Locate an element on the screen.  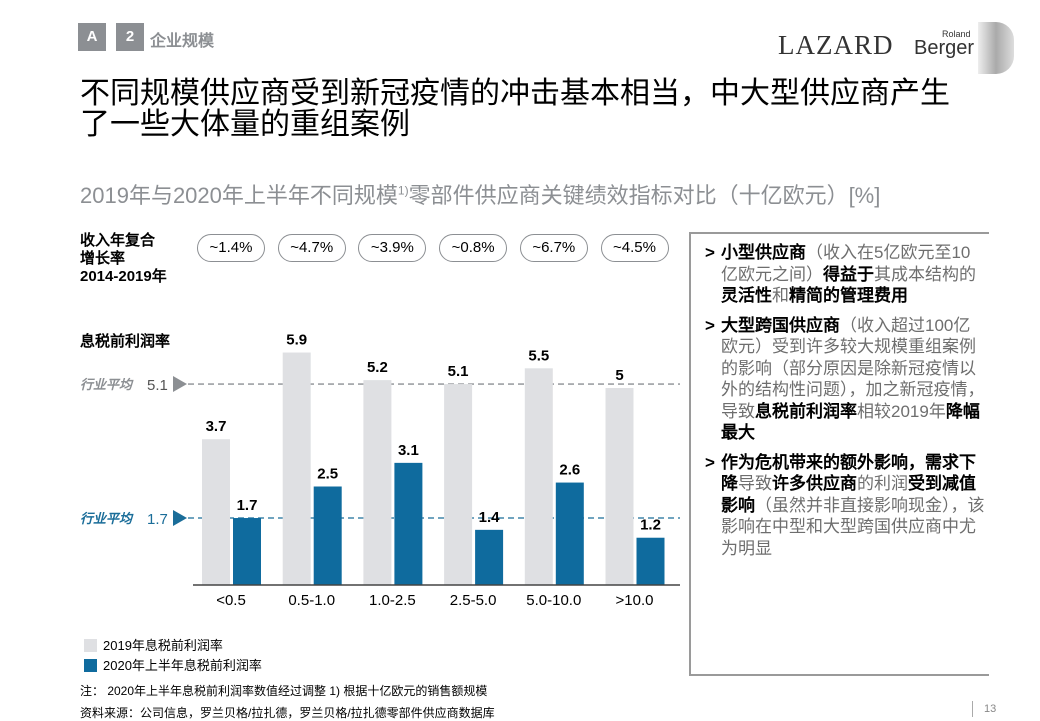
data-label: 5.9 is located at coordinates (296, 340).